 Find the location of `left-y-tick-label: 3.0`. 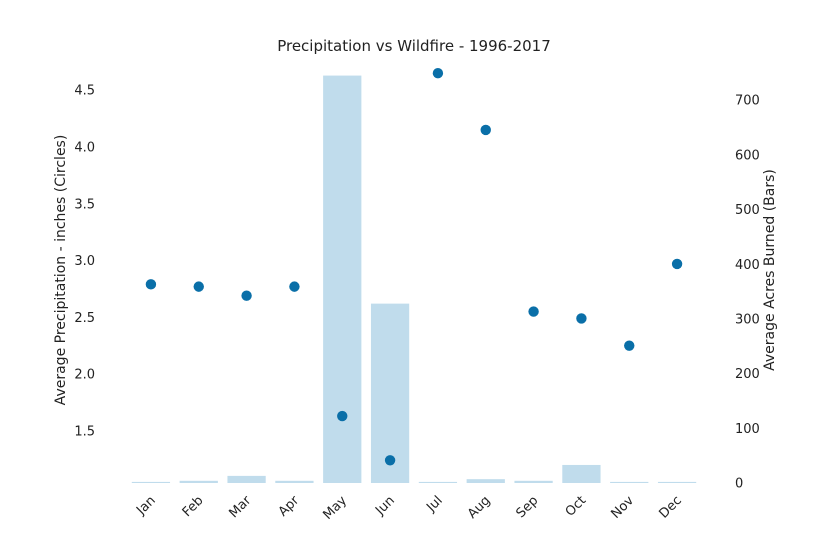

left-y-tick-label: 3.0 is located at coordinates (84, 261).